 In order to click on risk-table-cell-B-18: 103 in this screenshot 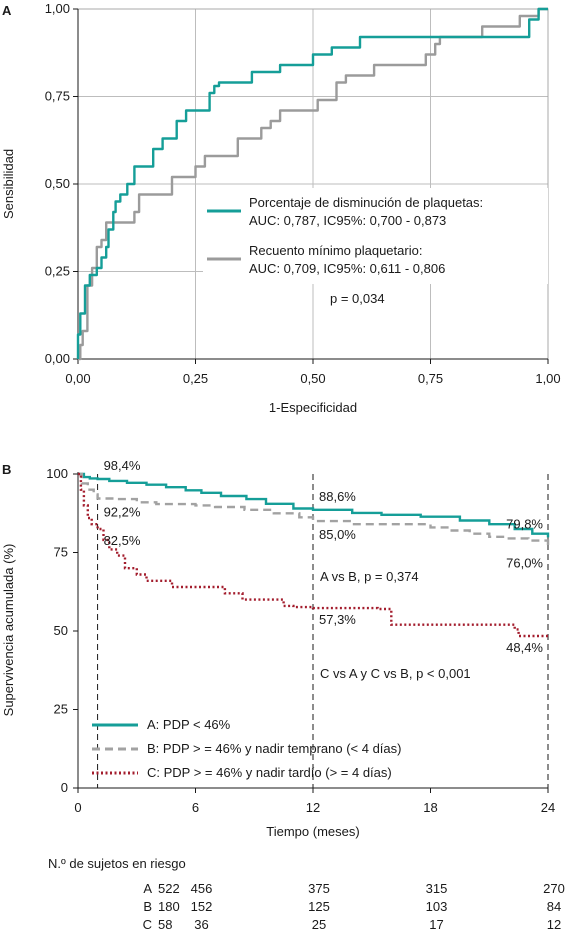, I will do `click(437, 906)`.